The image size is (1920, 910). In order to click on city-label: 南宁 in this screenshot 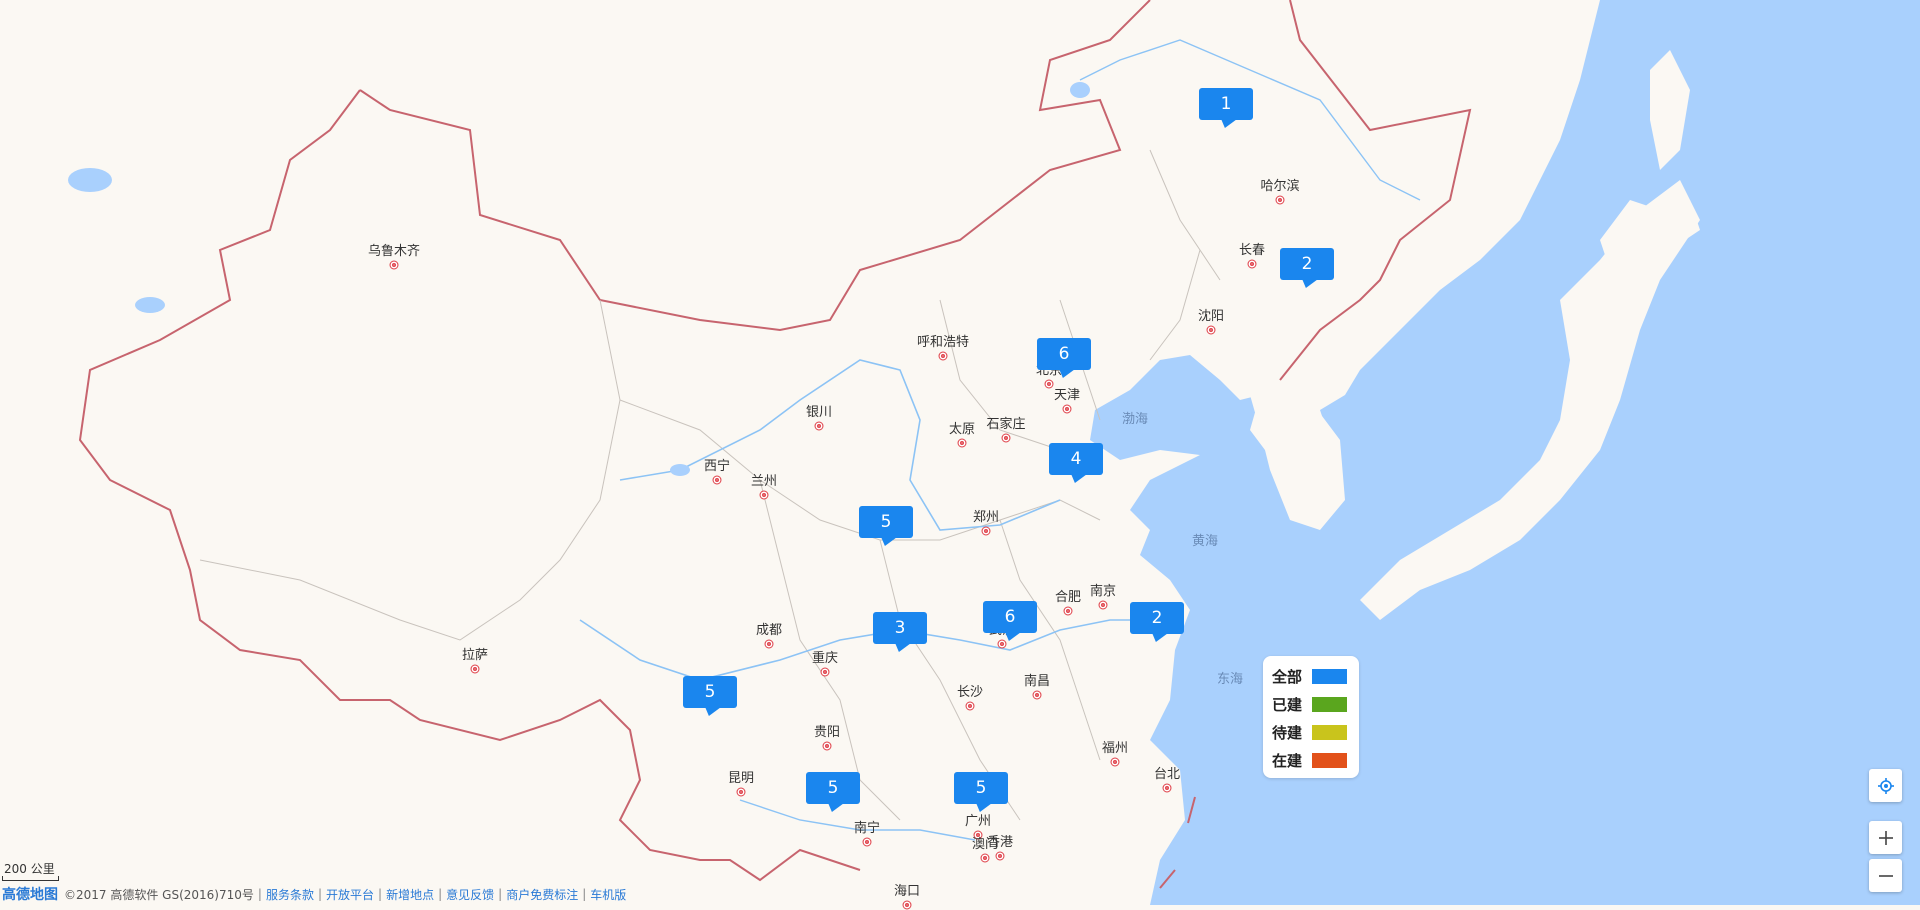, I will do `click(867, 828)`.